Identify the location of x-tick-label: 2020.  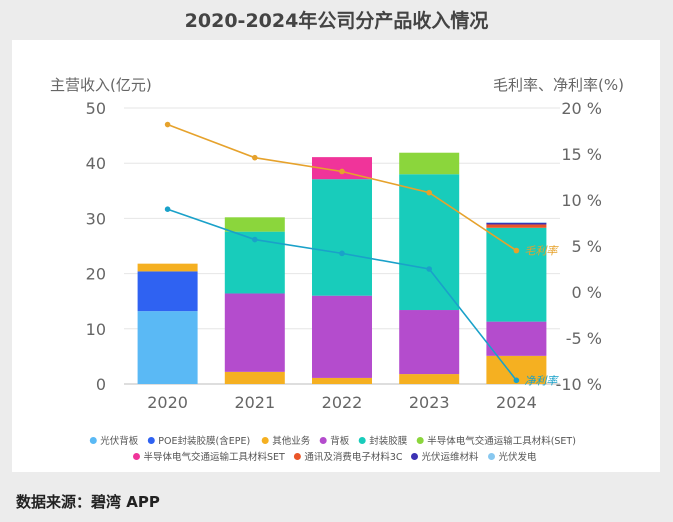
(167, 402).